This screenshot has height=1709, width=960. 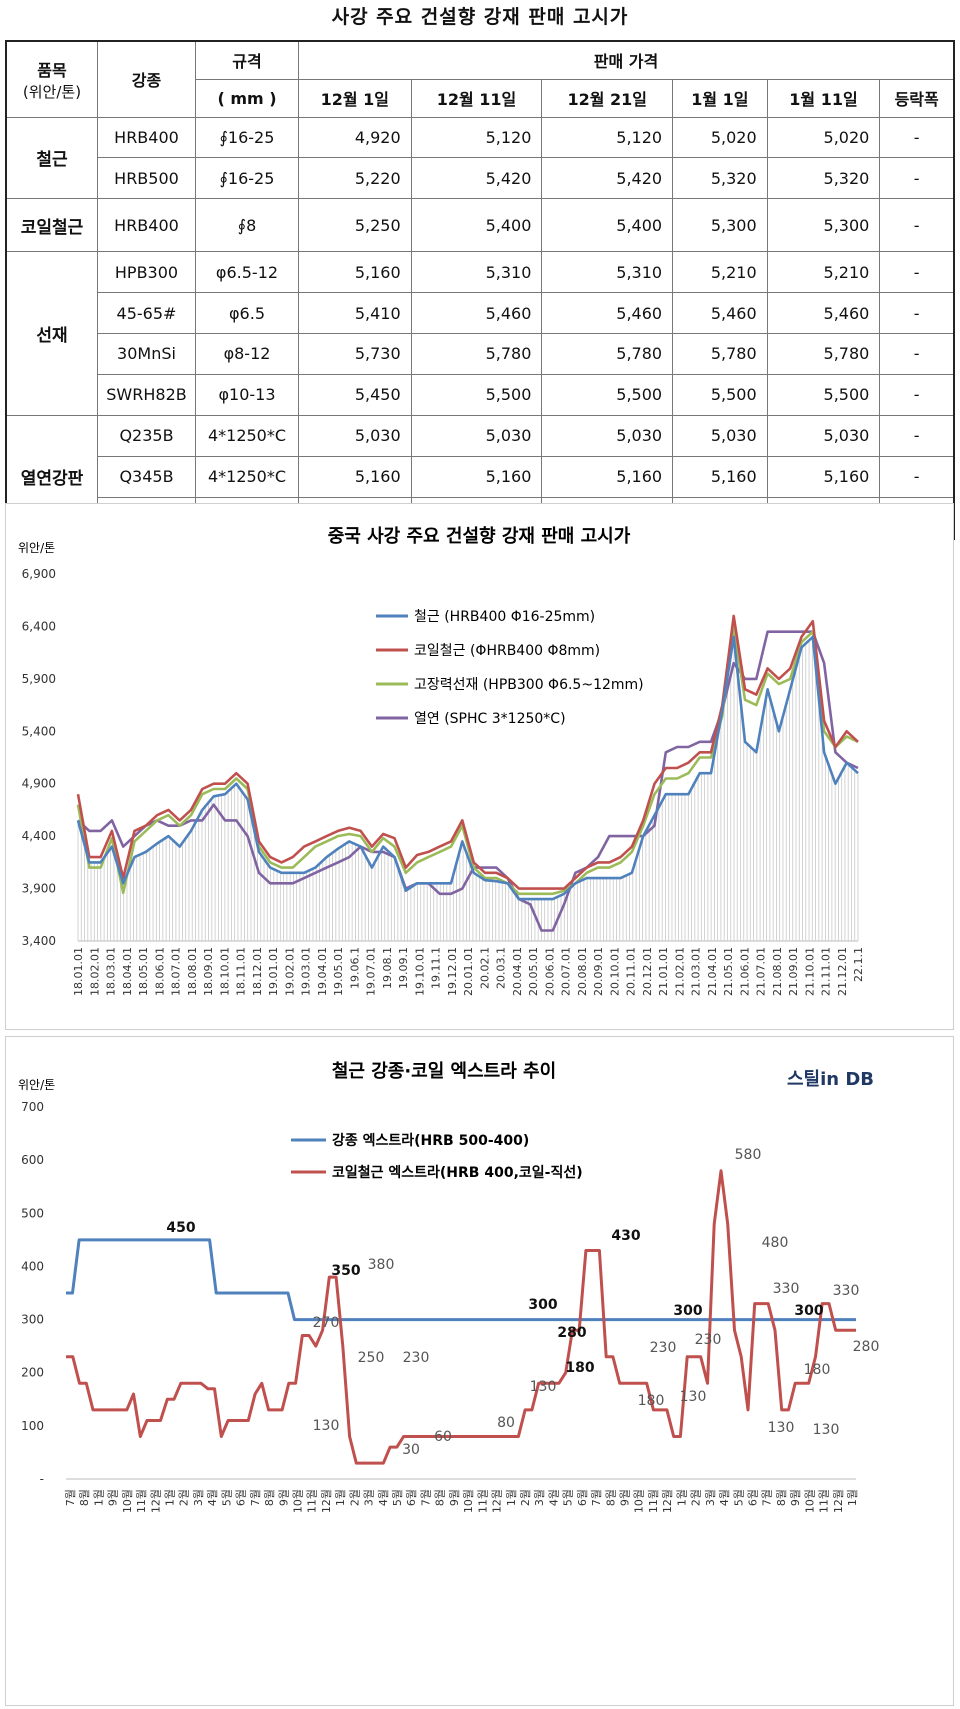 What do you see at coordinates (823, 98) in the screenshot?
I see `header-date: 1월 11일` at bounding box center [823, 98].